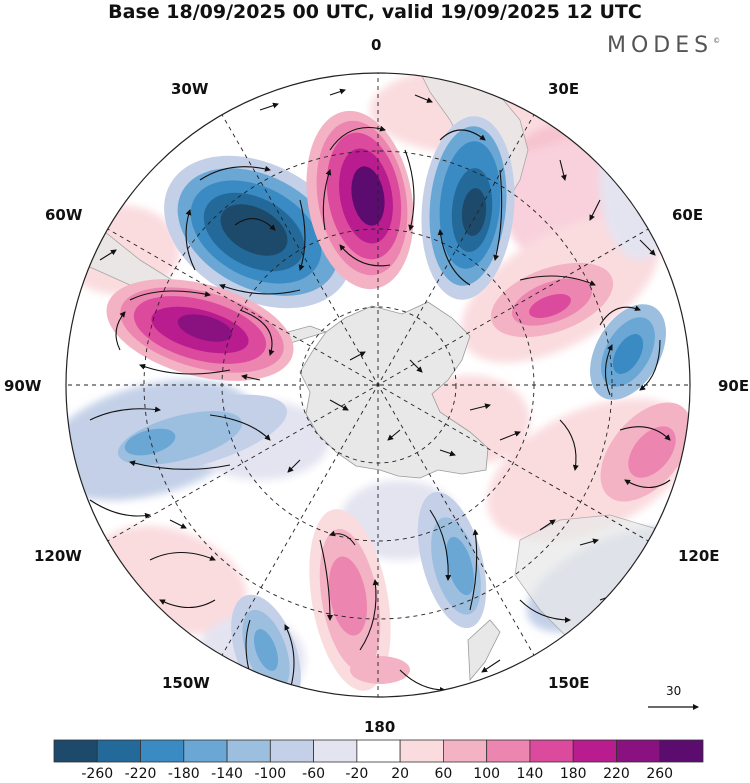 Image resolution: width=750 pixels, height=783 pixels. Describe the element at coordinates (314, 774) in the screenshot. I see `colorbar-label: -60` at that location.